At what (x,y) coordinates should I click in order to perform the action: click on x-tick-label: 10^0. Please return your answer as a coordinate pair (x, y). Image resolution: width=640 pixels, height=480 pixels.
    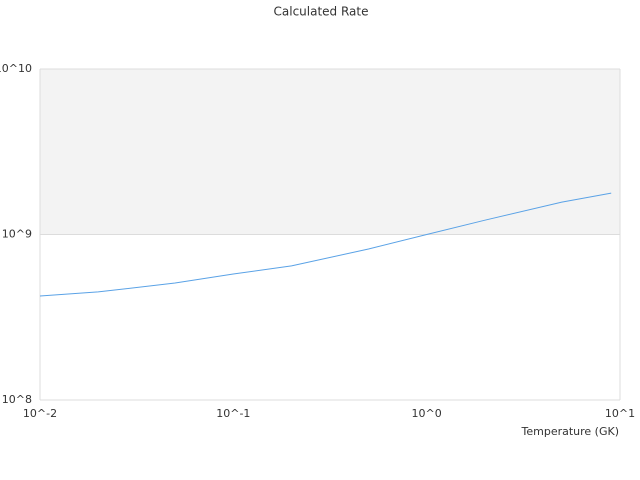
    Looking at the image, I should click on (427, 413).